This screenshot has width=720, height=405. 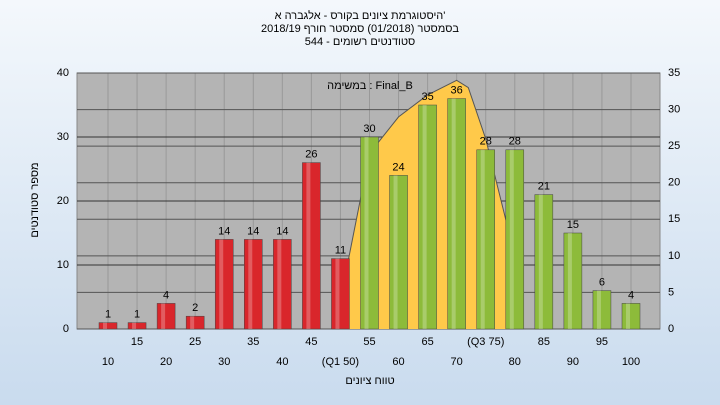 What do you see at coordinates (66, 329) in the screenshot?
I see `y-tick-label: 0` at bounding box center [66, 329].